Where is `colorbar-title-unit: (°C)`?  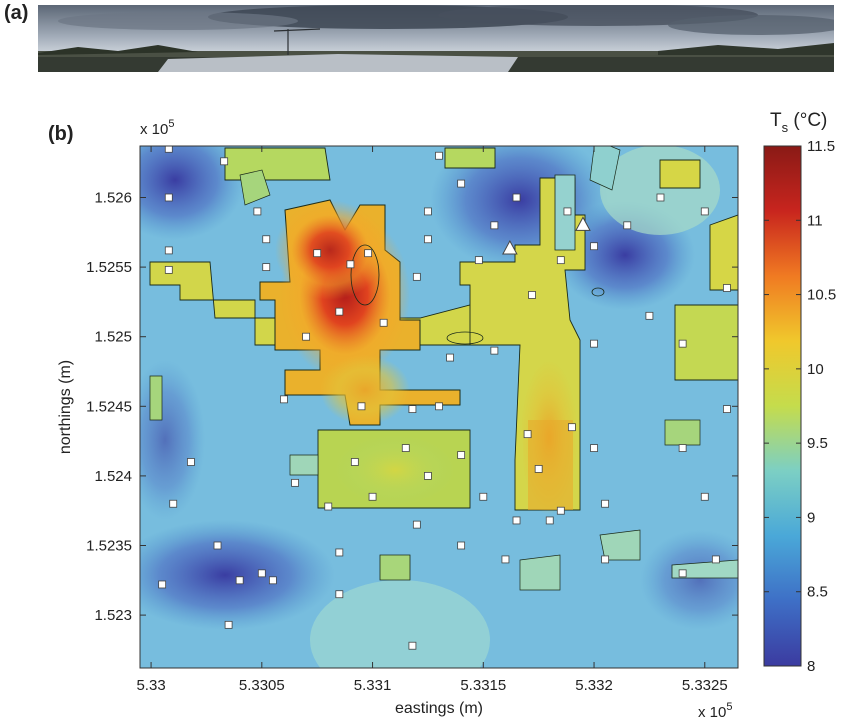
colorbar-title-unit: (°C) is located at coordinates (807, 120).